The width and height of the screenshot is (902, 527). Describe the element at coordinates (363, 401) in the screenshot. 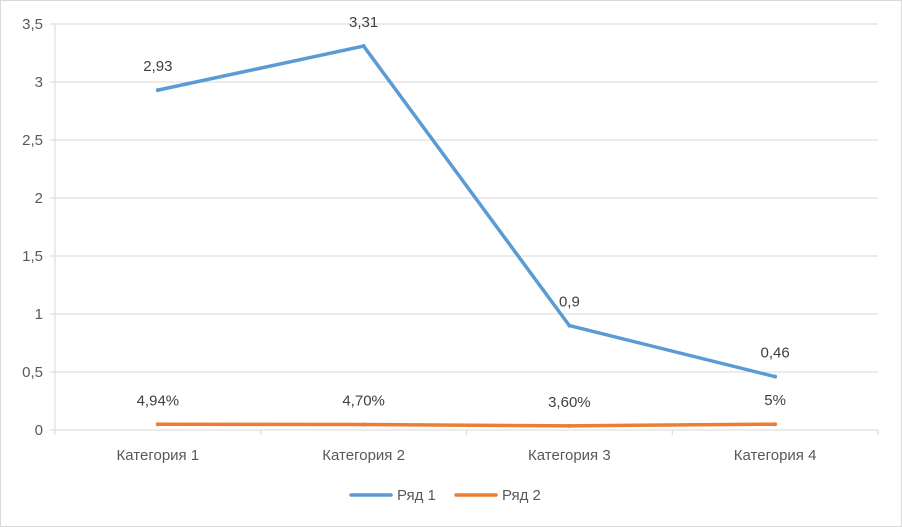

I see `data-label: 4,70%` at that location.